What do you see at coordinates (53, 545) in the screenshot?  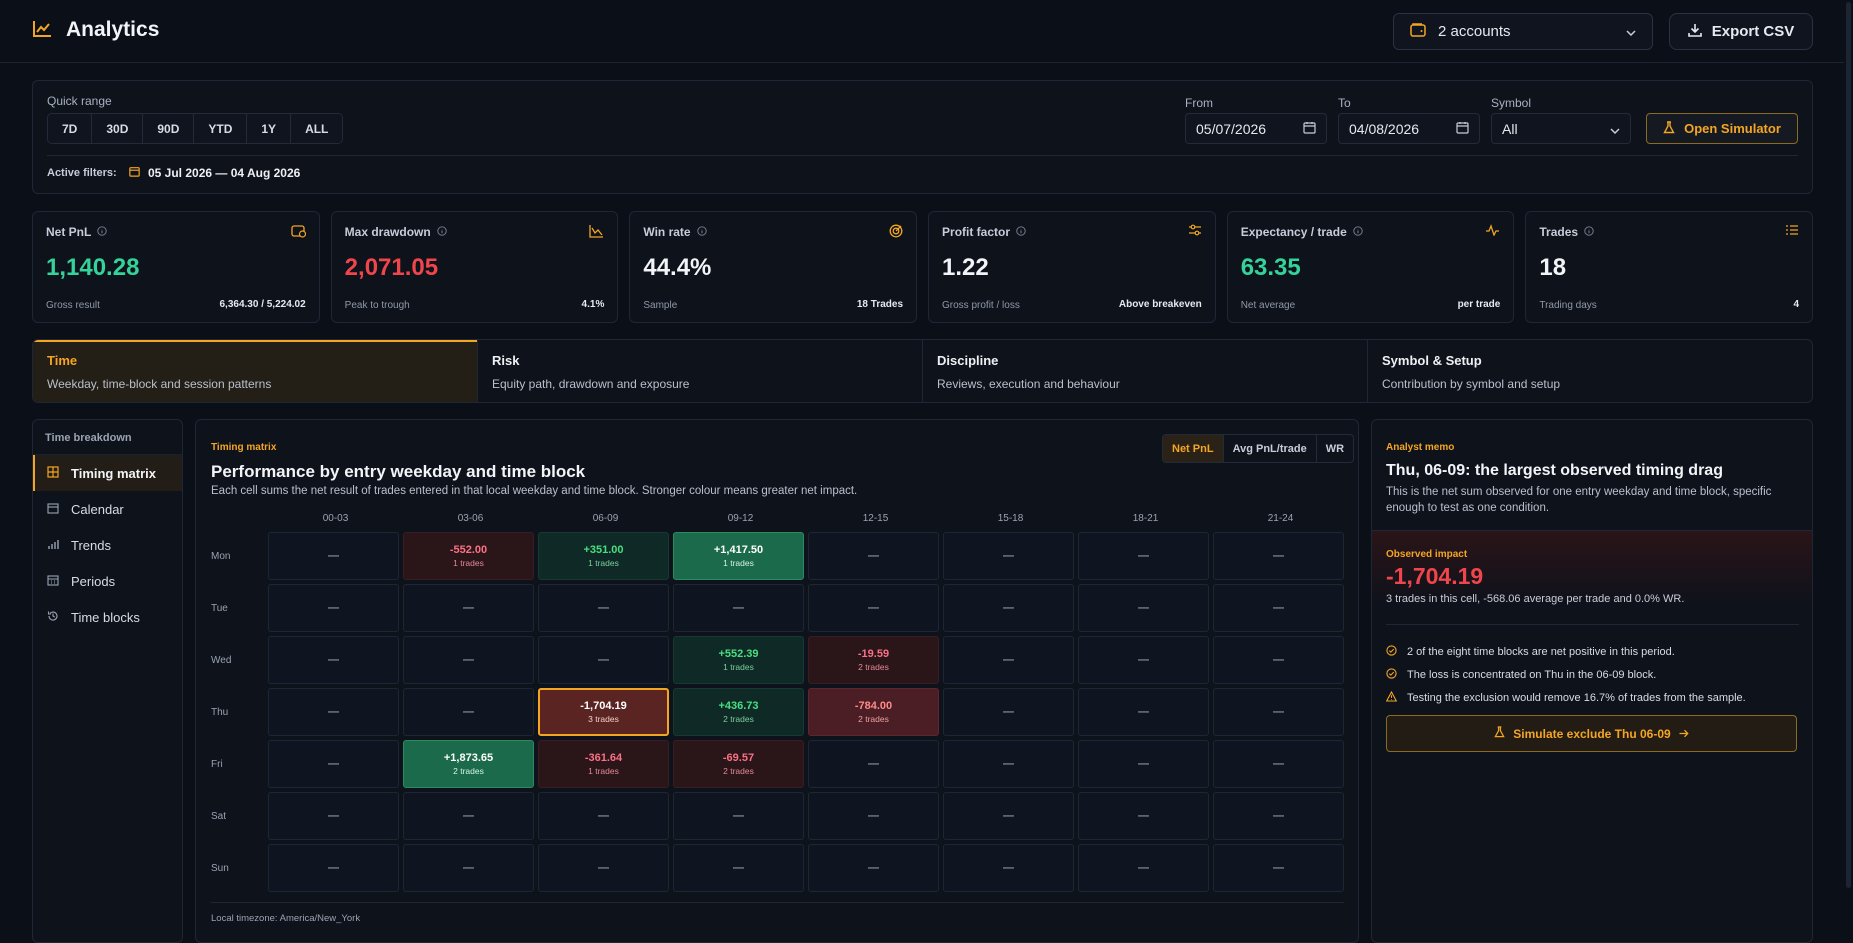 I see `bars-icon` at bounding box center [53, 545].